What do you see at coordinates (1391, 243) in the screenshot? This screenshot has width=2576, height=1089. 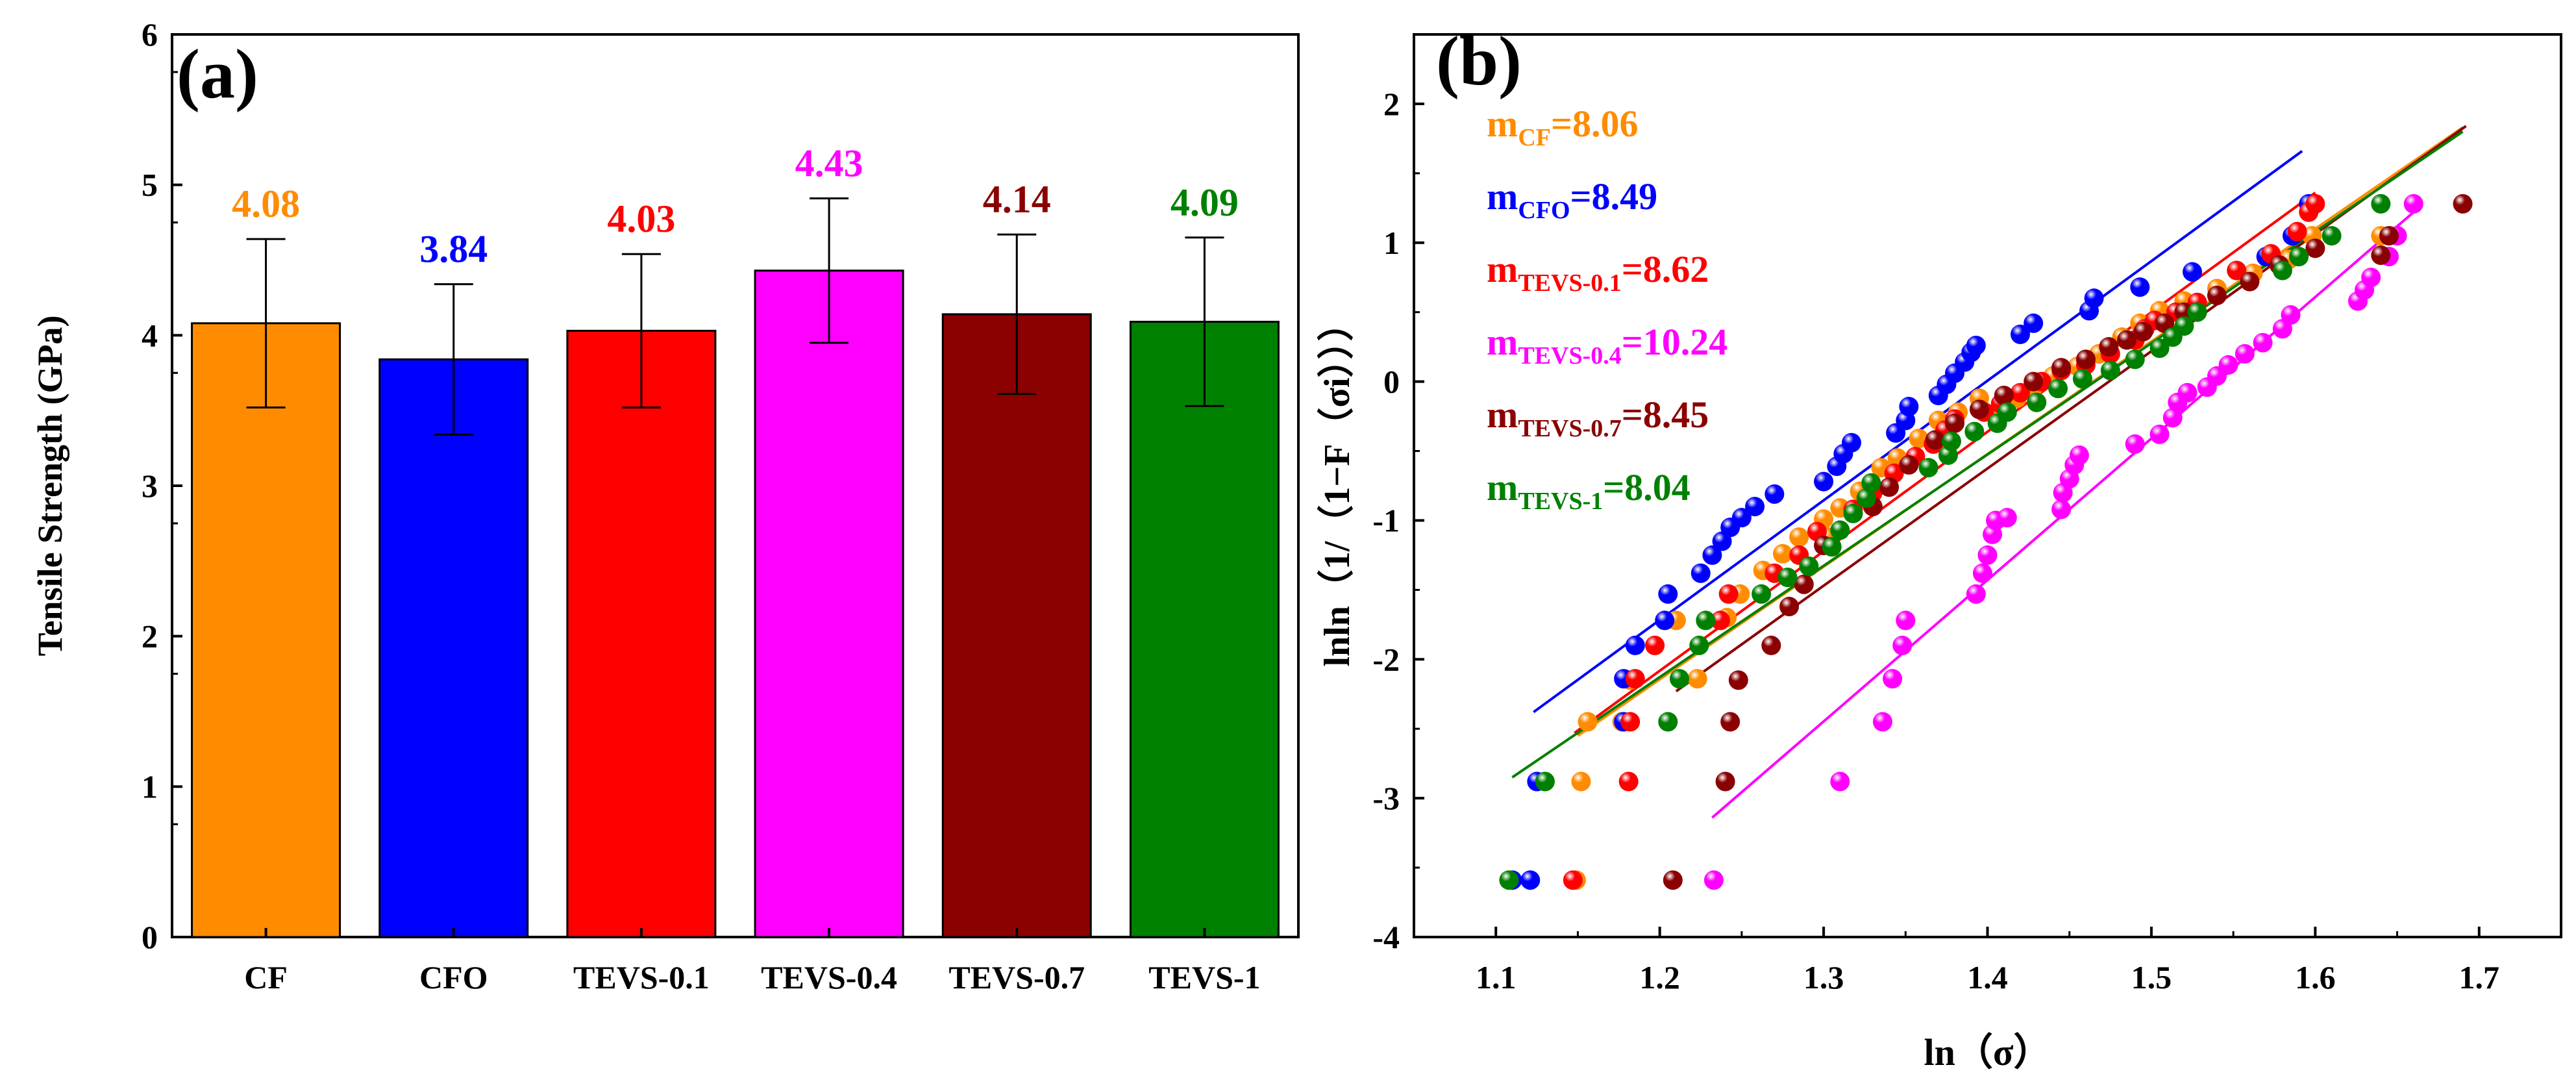 I see `panel-b-y-tick-label: 1` at bounding box center [1391, 243].